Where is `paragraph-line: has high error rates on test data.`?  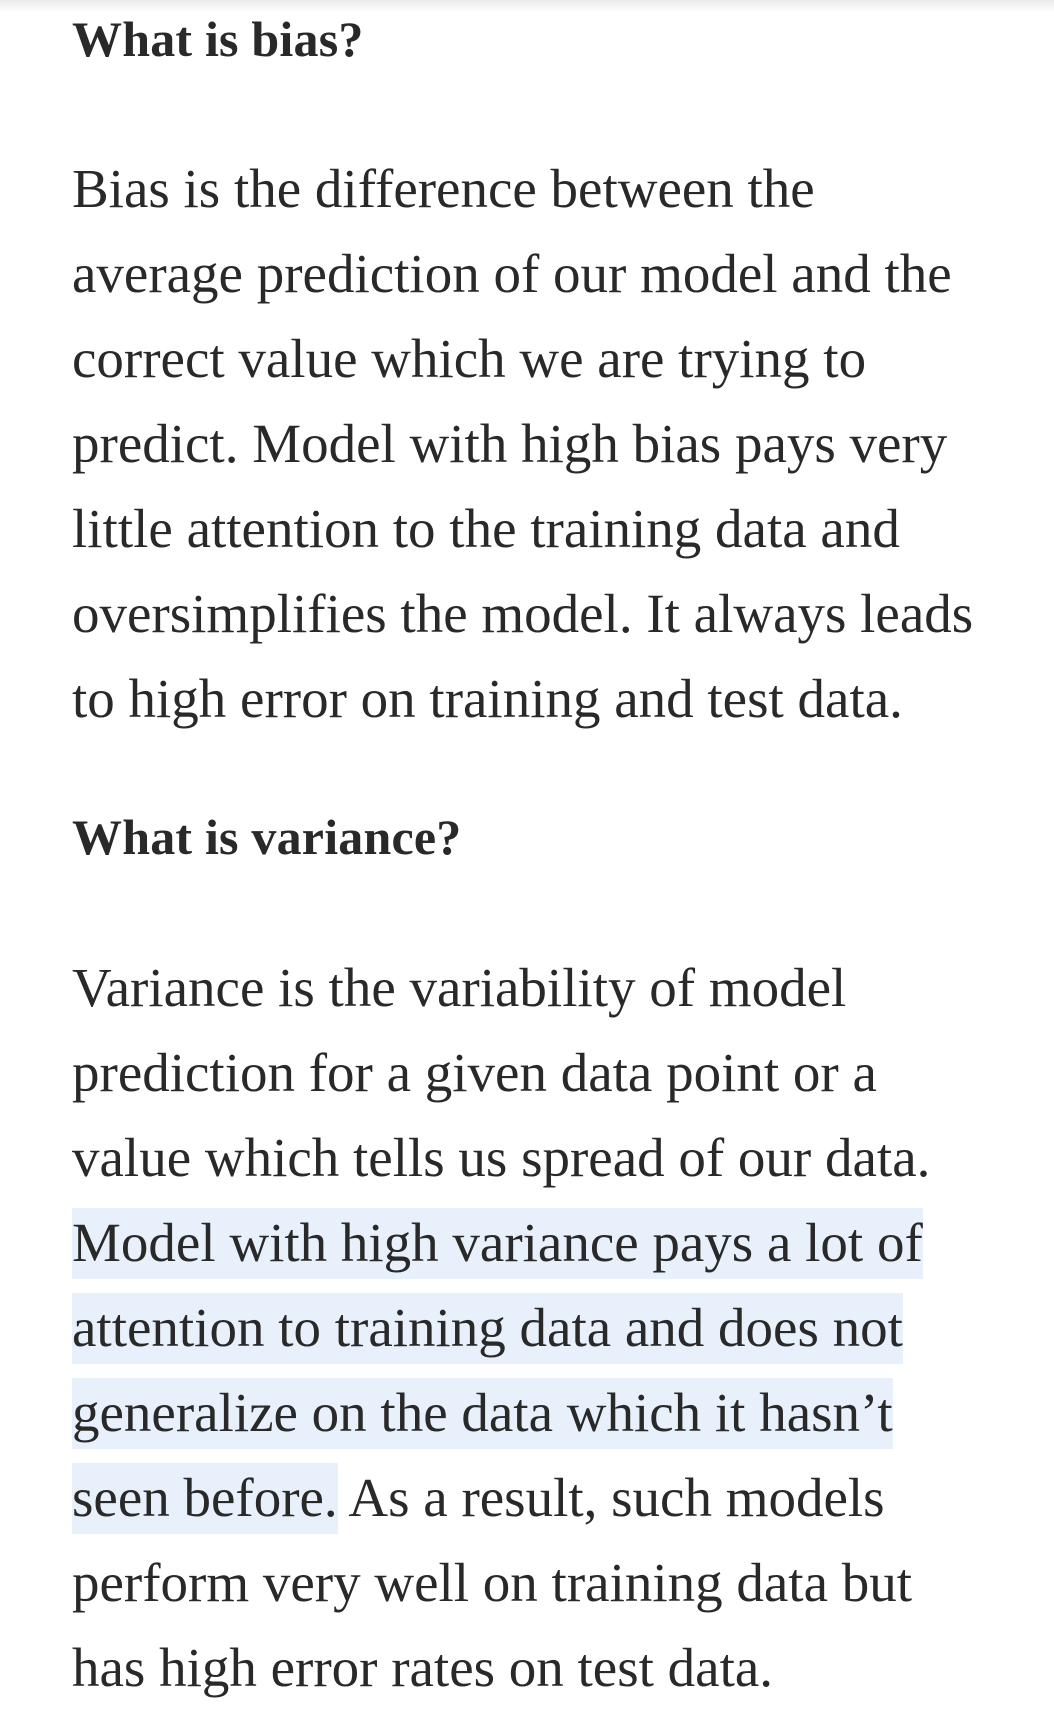
paragraph-line: has high error rates on test data. is located at coordinates (423, 1667).